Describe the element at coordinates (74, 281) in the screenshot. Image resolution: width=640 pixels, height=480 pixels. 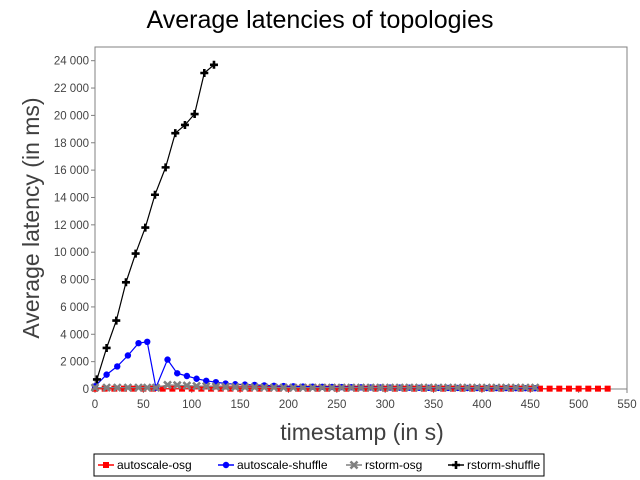
I see `y-tick-label: 8 000` at that location.